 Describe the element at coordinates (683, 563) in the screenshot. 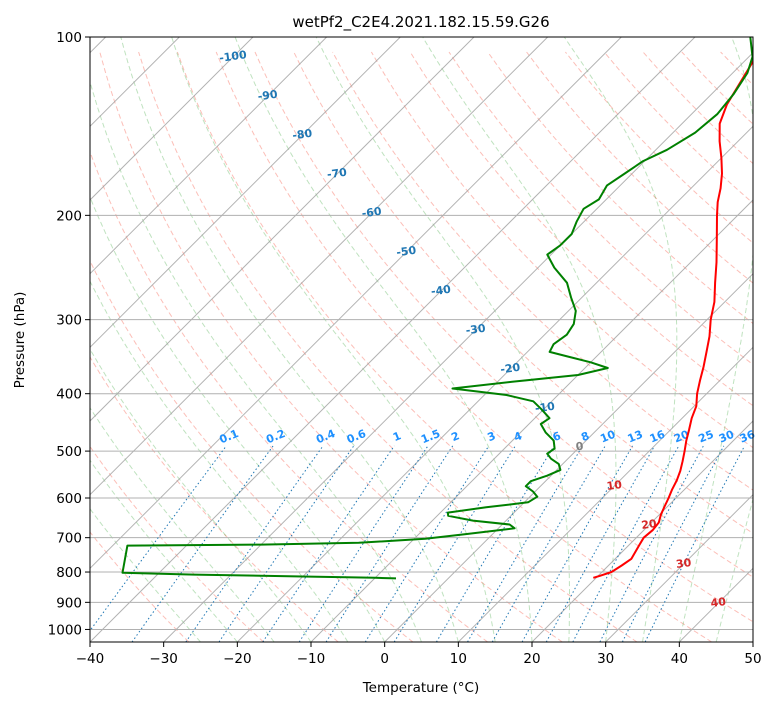

I see `isotherm-label: 30` at that location.